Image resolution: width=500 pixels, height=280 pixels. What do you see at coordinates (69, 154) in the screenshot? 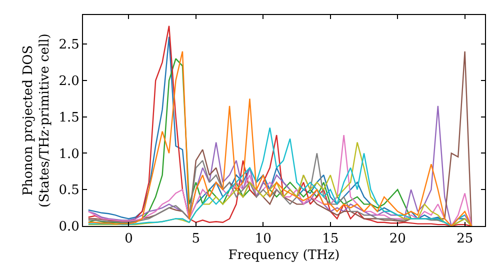
I see `y-tick-label: 1.0` at bounding box center [69, 154].